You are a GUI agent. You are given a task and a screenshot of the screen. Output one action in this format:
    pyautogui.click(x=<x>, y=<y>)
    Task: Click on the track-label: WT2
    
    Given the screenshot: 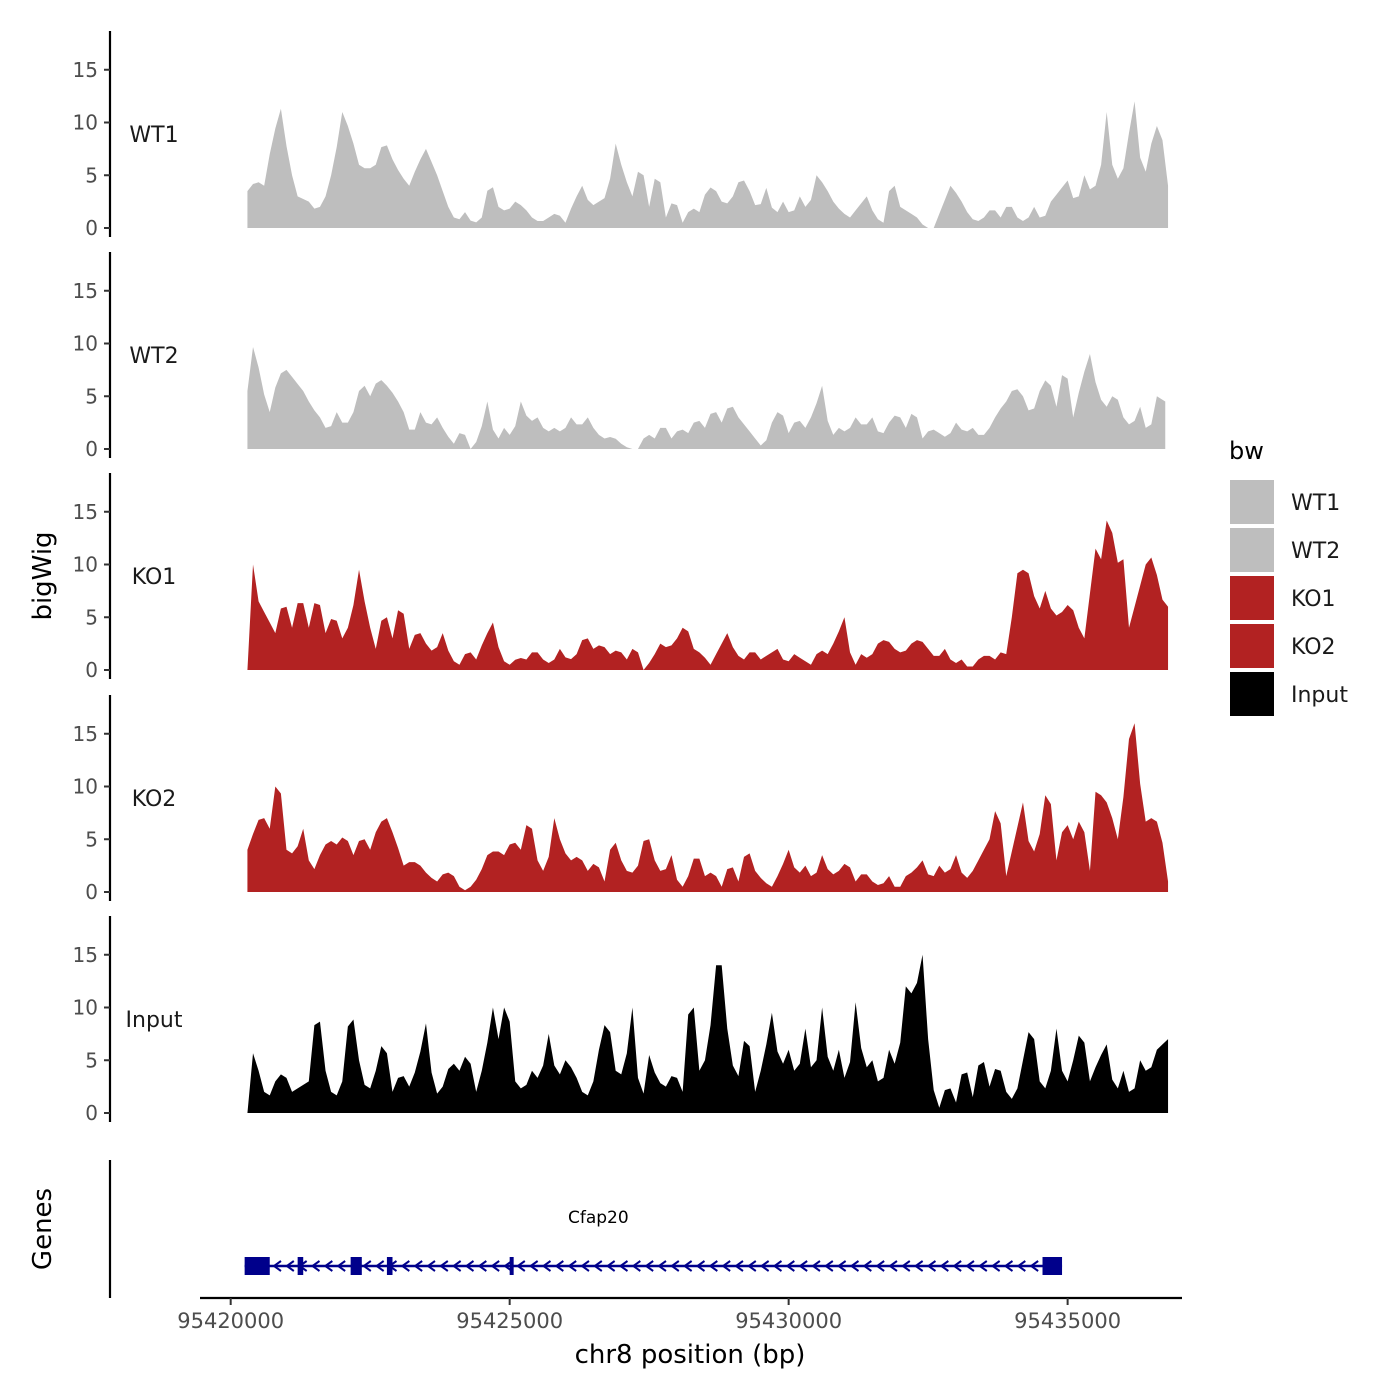 What is the action you would take?
    pyautogui.click(x=153, y=356)
    